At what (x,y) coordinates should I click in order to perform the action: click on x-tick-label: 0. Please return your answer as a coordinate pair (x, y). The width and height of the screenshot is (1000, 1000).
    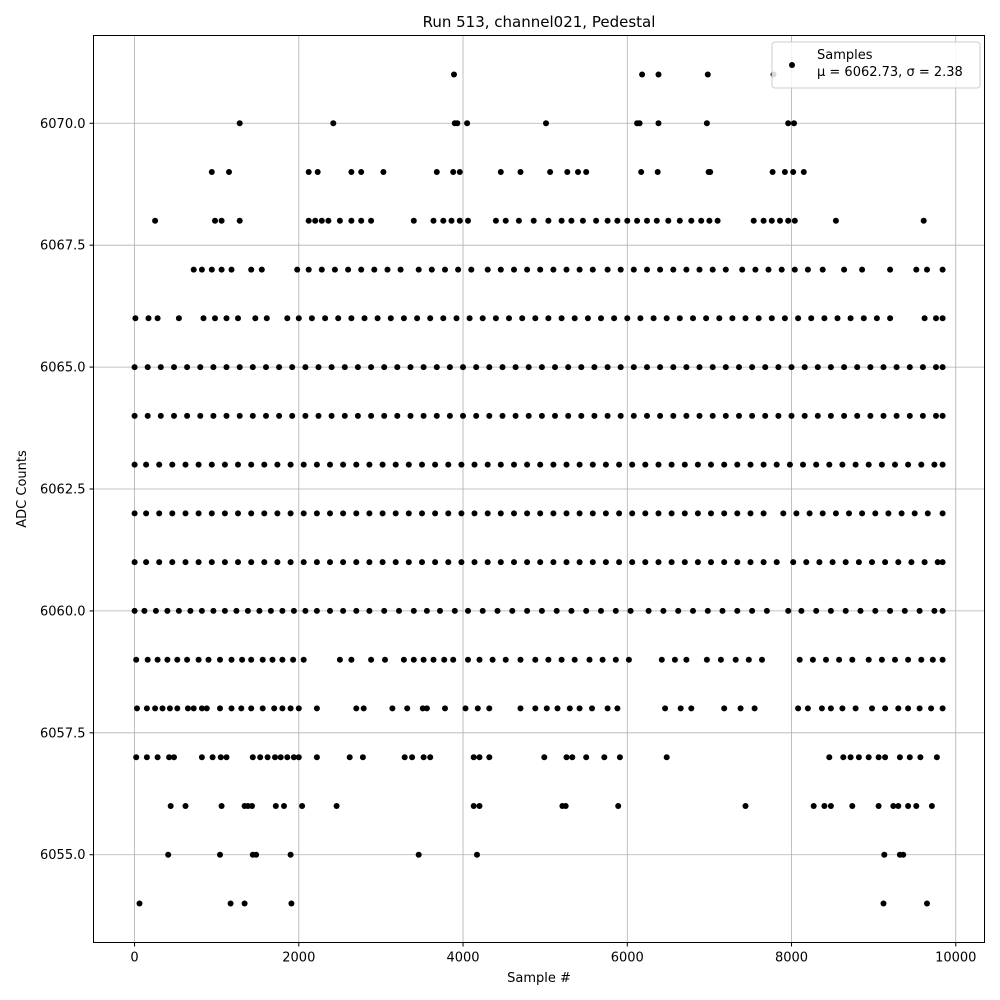
    Looking at the image, I should click on (134, 958).